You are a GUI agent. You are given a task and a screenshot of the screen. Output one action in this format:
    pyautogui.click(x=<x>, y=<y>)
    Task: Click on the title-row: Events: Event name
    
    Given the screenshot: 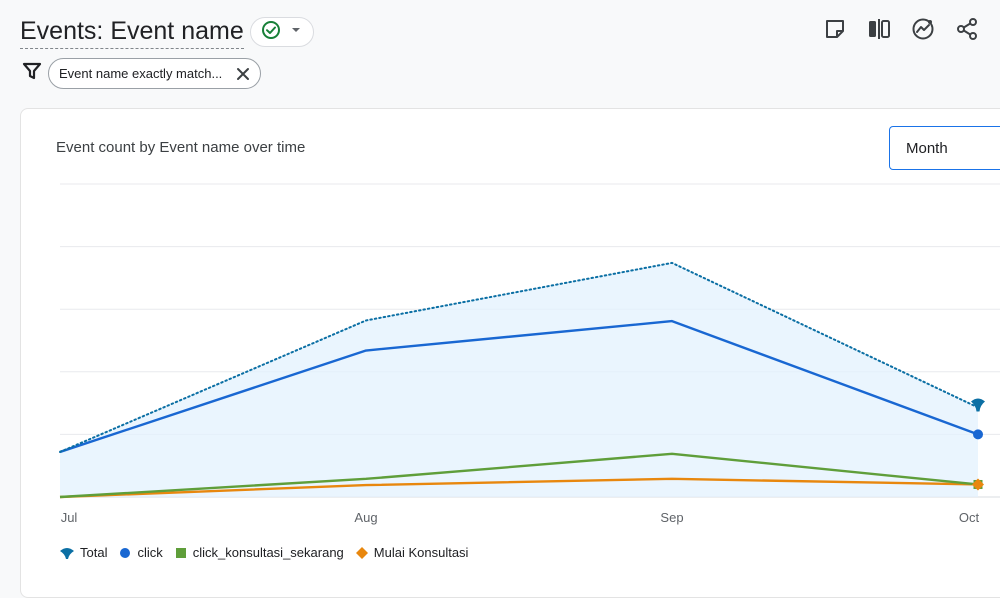 What is the action you would take?
    pyautogui.click(x=167, y=32)
    